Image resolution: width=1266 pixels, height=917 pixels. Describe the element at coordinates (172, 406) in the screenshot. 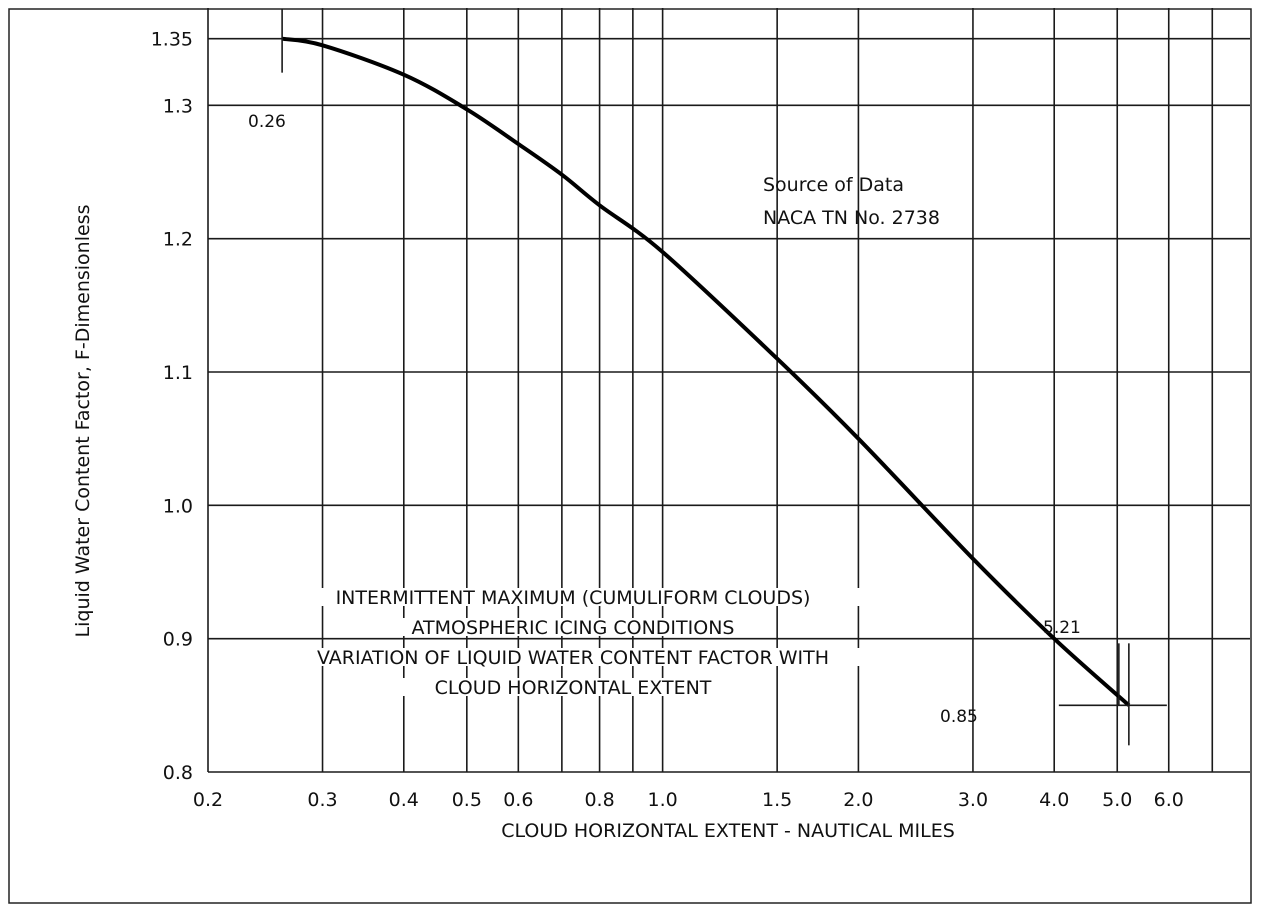

I see `y-tick-labels: 1.35 1.3 1.2 1.1 1.0 0.9 0.8` at that location.